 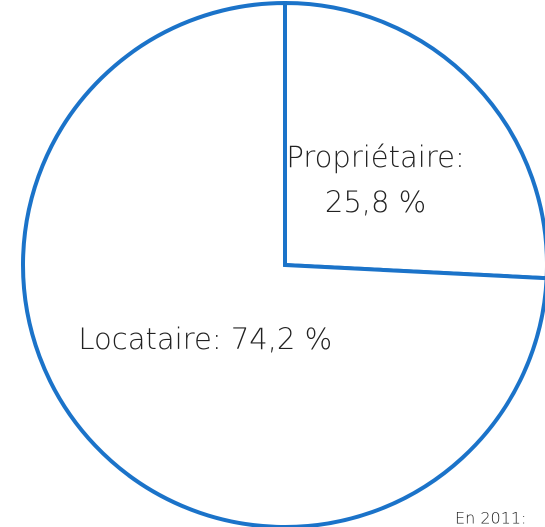 What do you see at coordinates (281, 339) in the screenshot?
I see `value-label: 74,2 %` at bounding box center [281, 339].